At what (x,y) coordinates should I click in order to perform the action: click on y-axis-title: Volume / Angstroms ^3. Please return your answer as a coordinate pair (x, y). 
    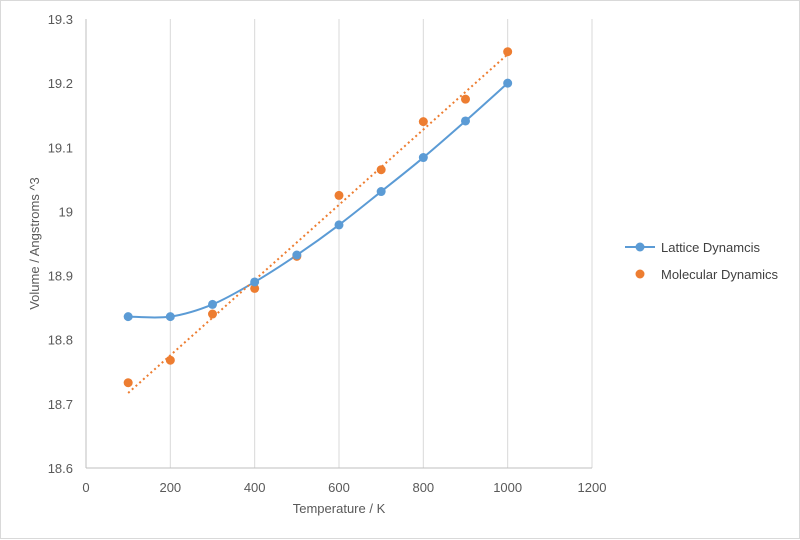
    Looking at the image, I should click on (34, 243).